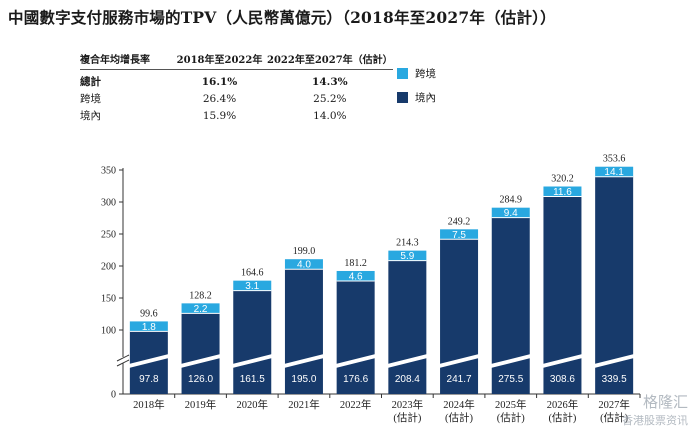 The width and height of the screenshot is (700, 434). Describe the element at coordinates (356, 404) in the screenshot. I see `x-category-label: 2022年` at that location.